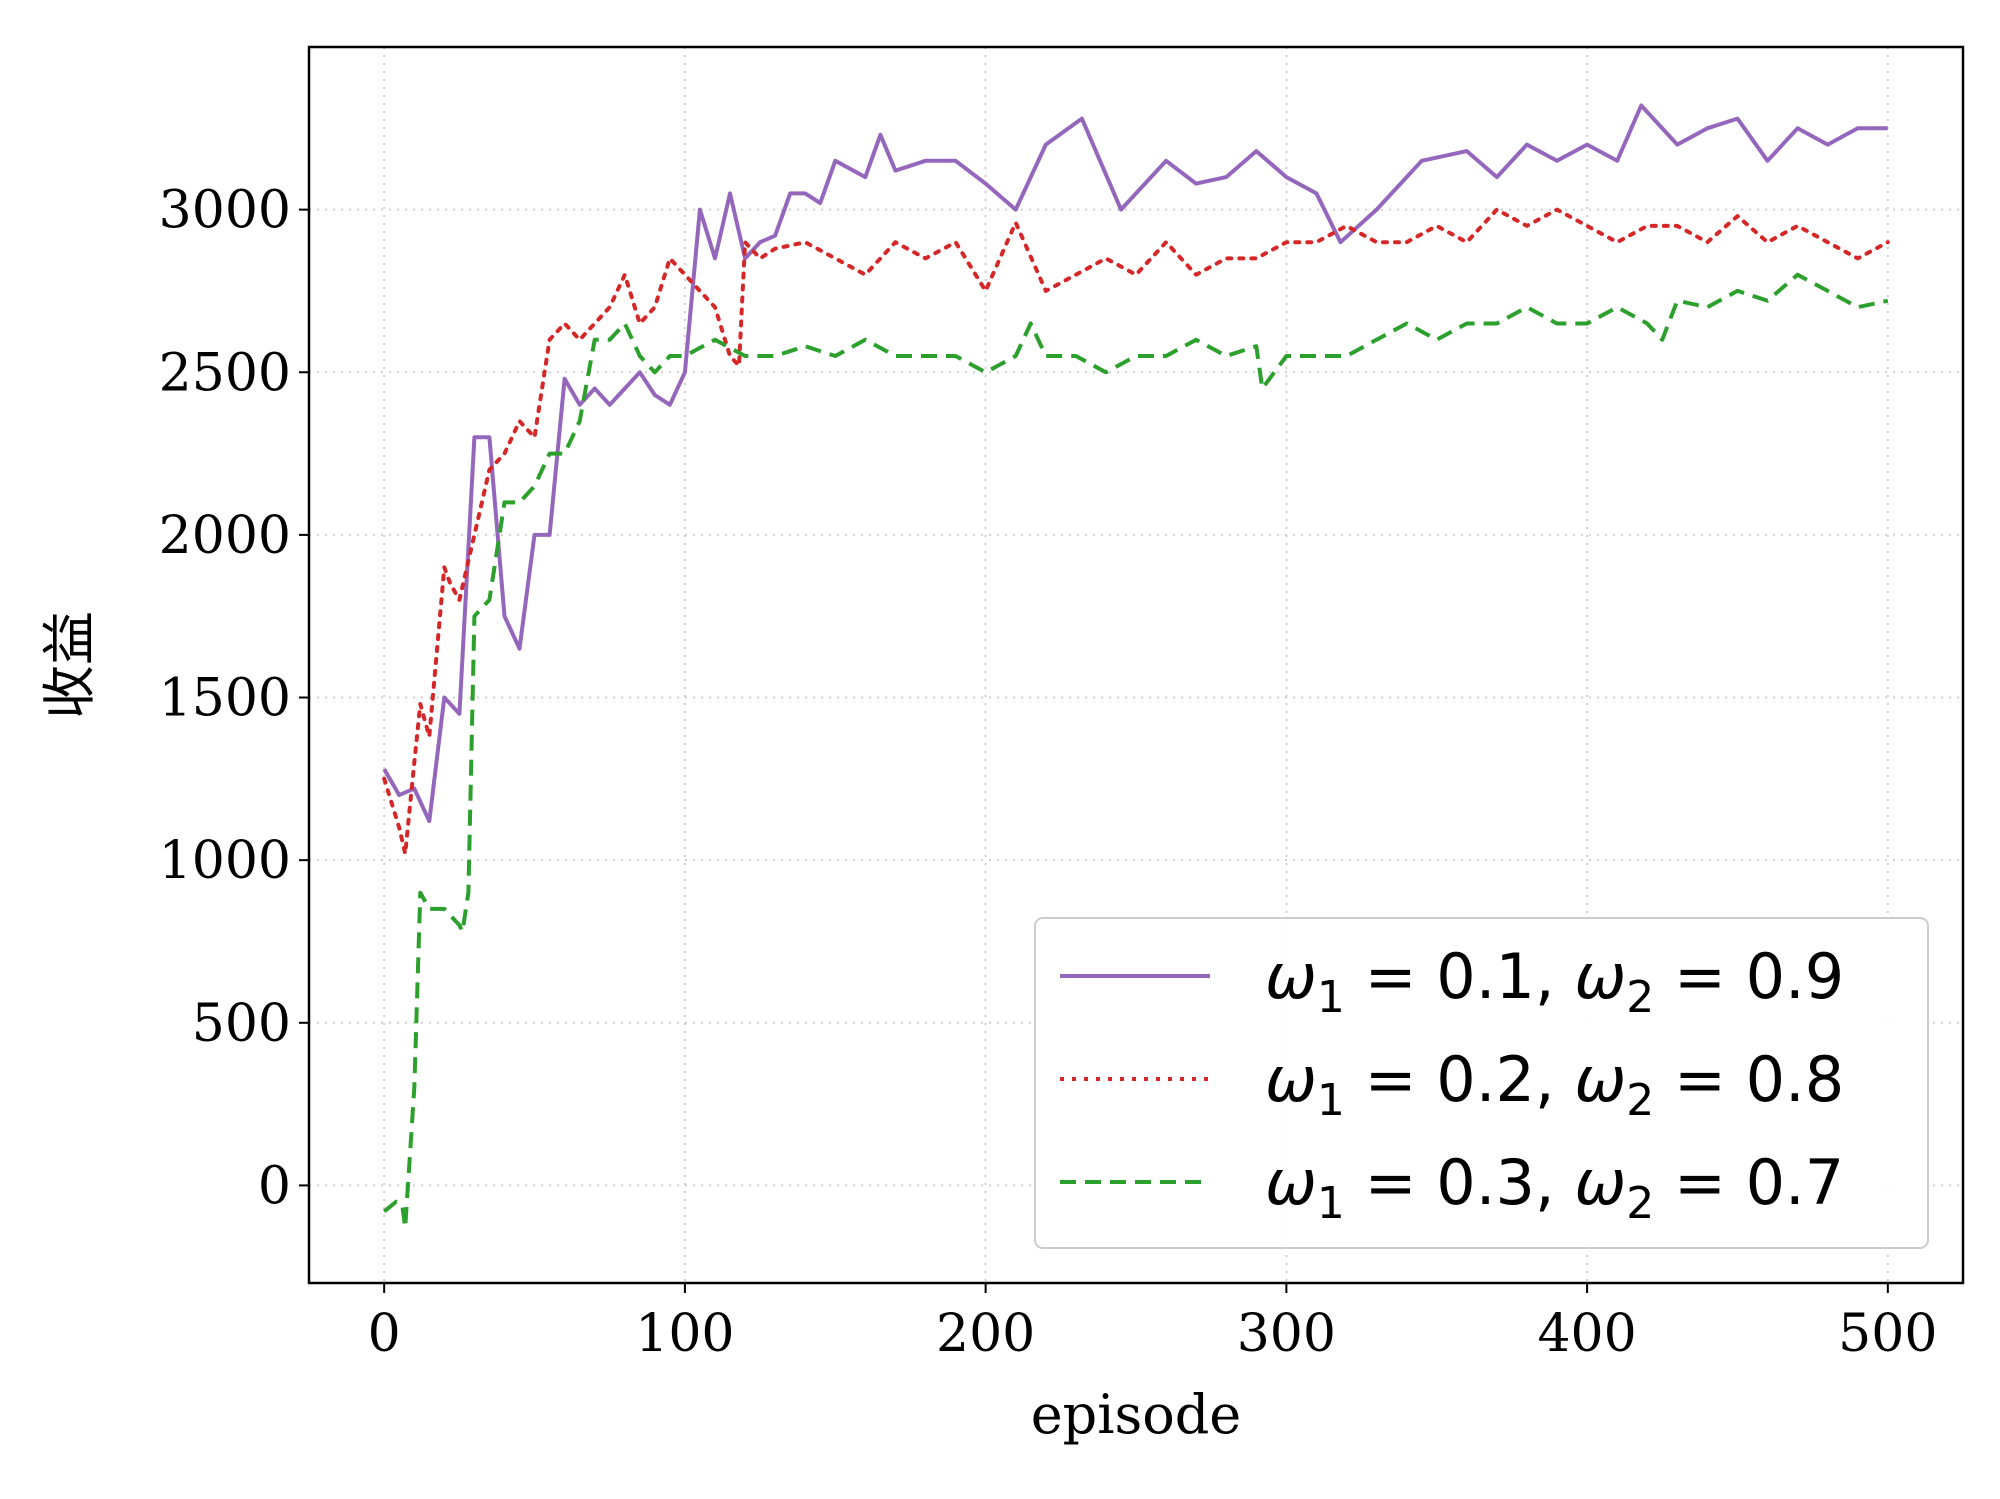 The image size is (2000, 1499). Describe the element at coordinates (1554, 981) in the screenshot. I see `legend-label-1: ω1 = 0.1, ω2 = 0.9` at that location.